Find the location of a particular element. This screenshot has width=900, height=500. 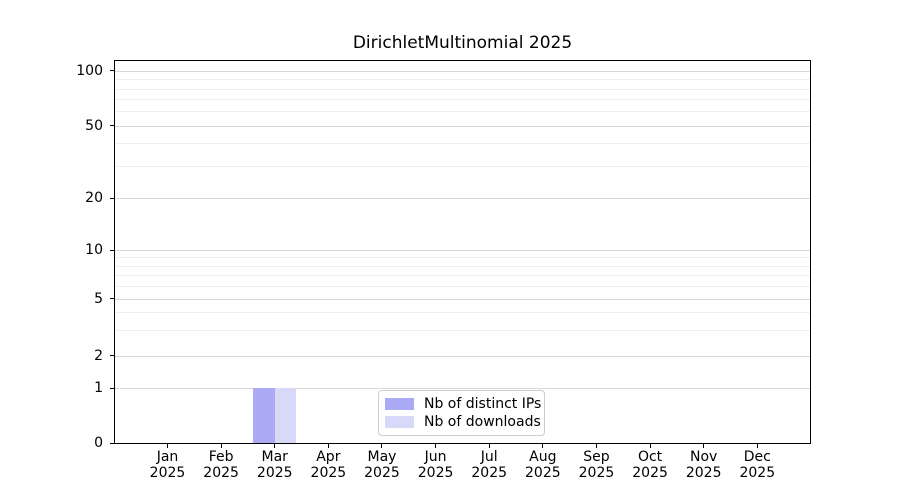

x-tick-label: Feb 2025 is located at coordinates (221, 465).